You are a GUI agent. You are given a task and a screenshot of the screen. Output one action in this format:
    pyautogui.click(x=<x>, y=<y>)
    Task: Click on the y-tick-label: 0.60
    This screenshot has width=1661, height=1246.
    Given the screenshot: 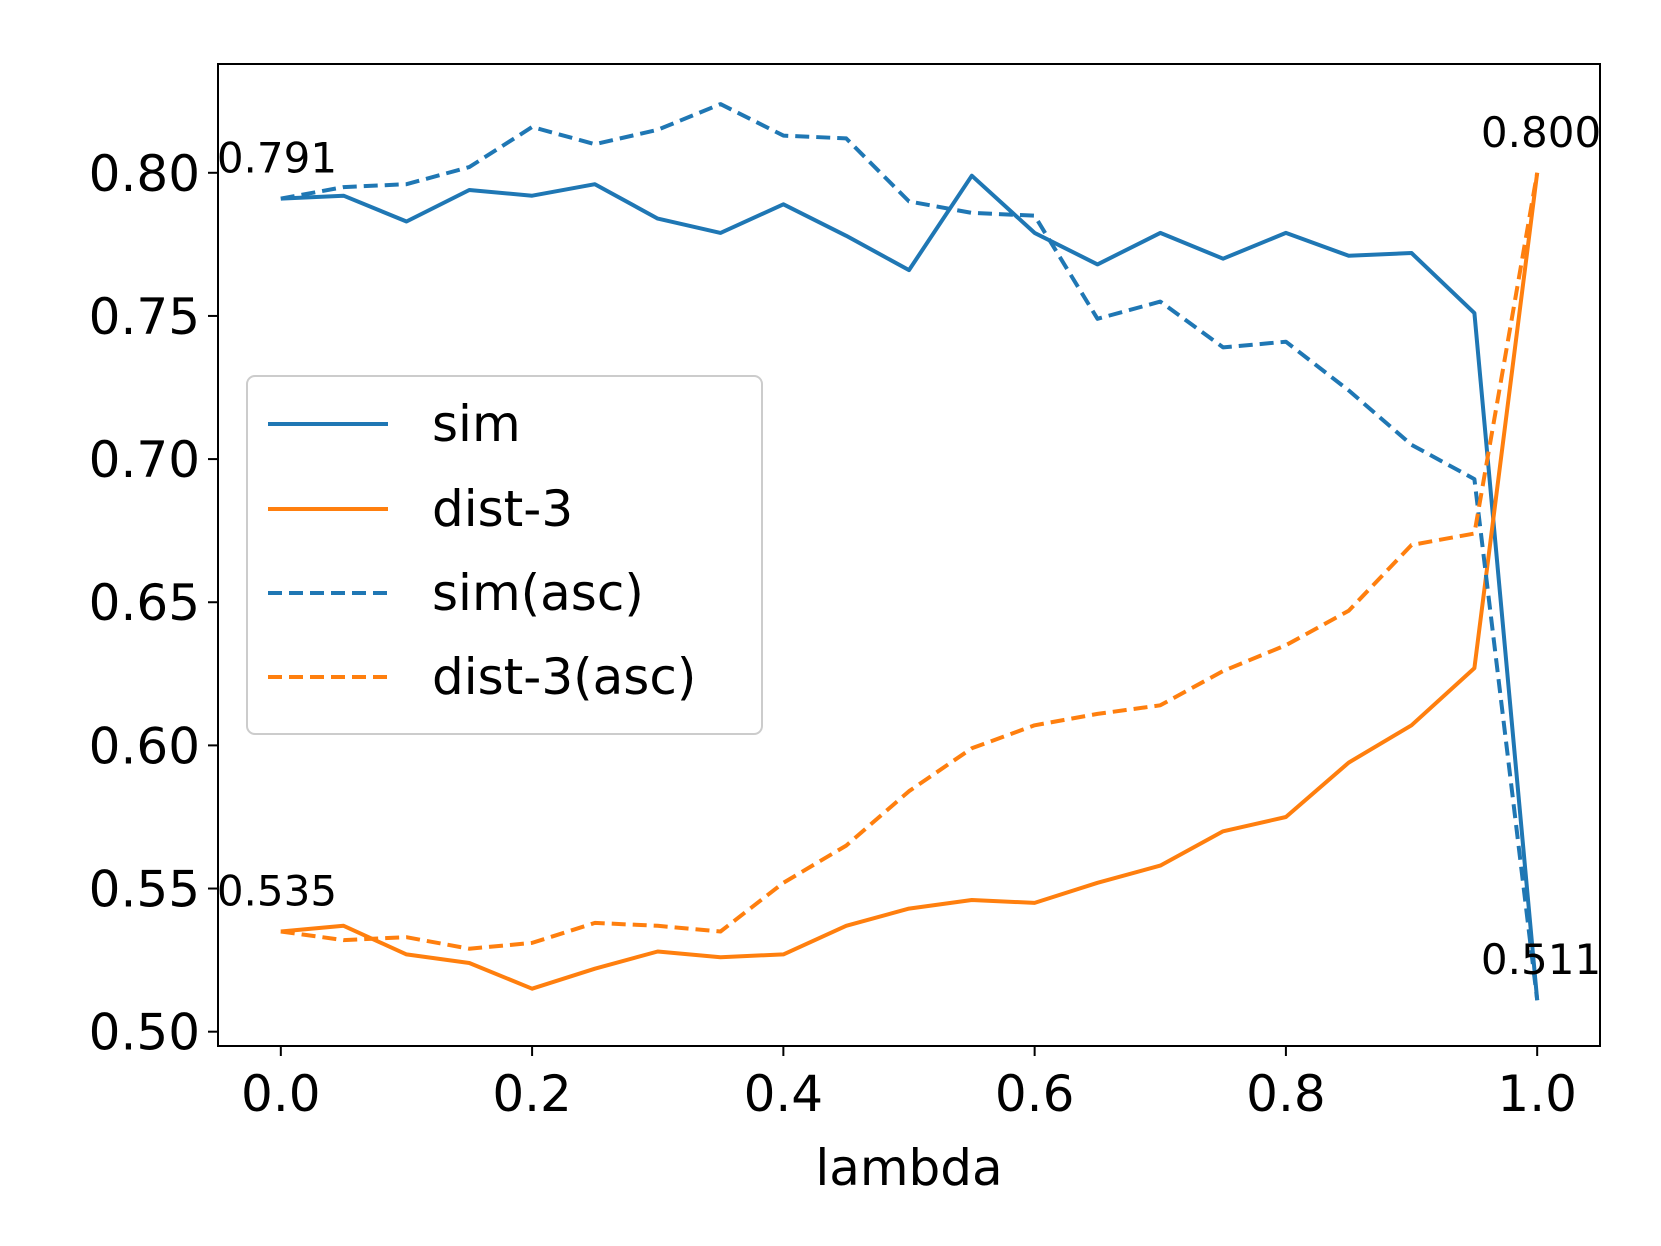 What is the action you would take?
    pyautogui.click(x=144, y=746)
    